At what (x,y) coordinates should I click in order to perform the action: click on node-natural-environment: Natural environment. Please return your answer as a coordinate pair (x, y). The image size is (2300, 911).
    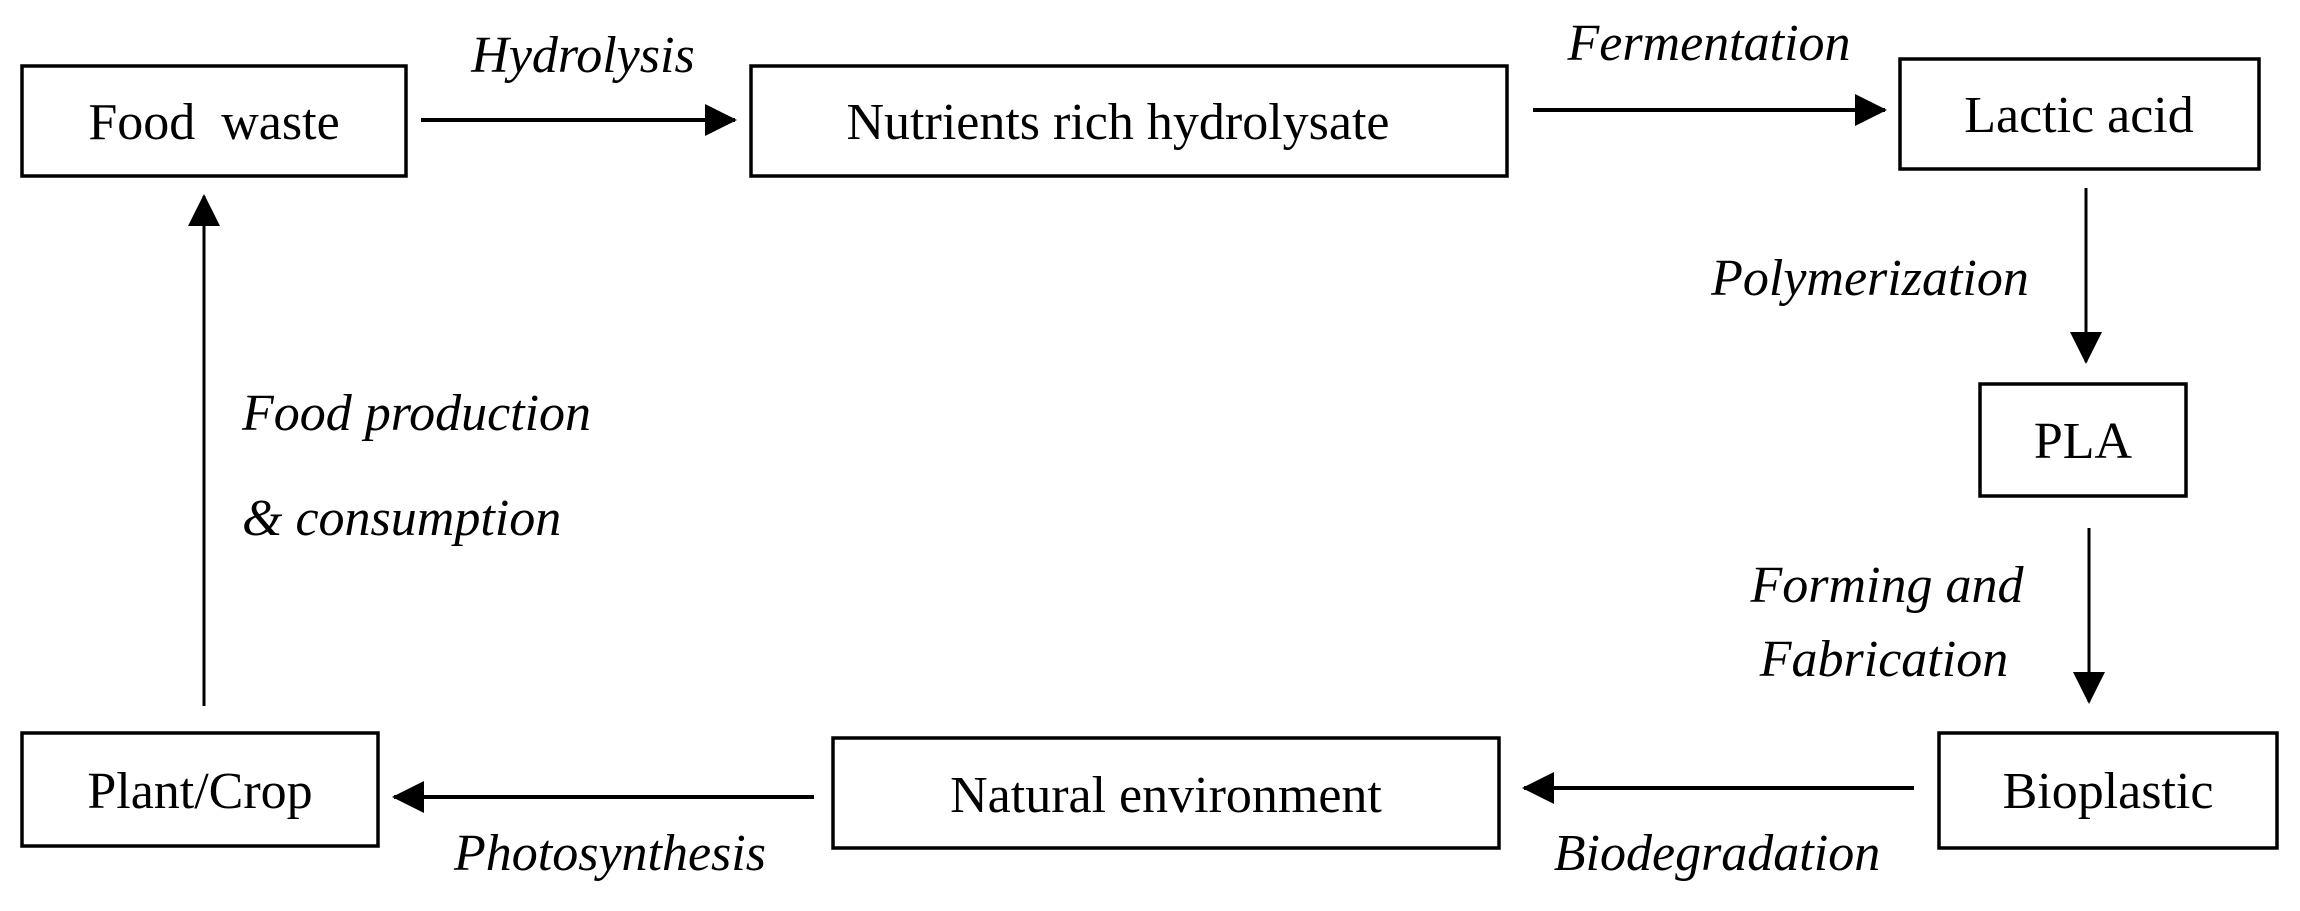
    Looking at the image, I should click on (1166, 793).